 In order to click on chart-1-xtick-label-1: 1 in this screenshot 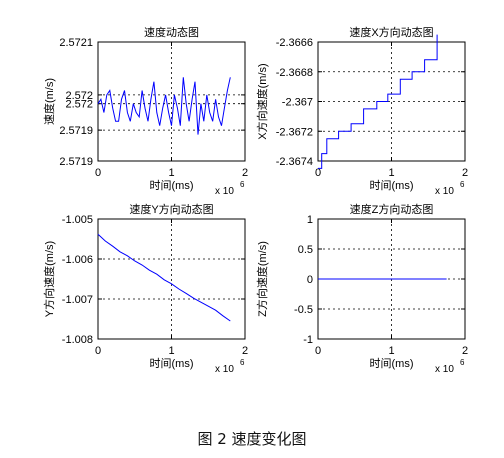, I will do `click(171, 173)`.